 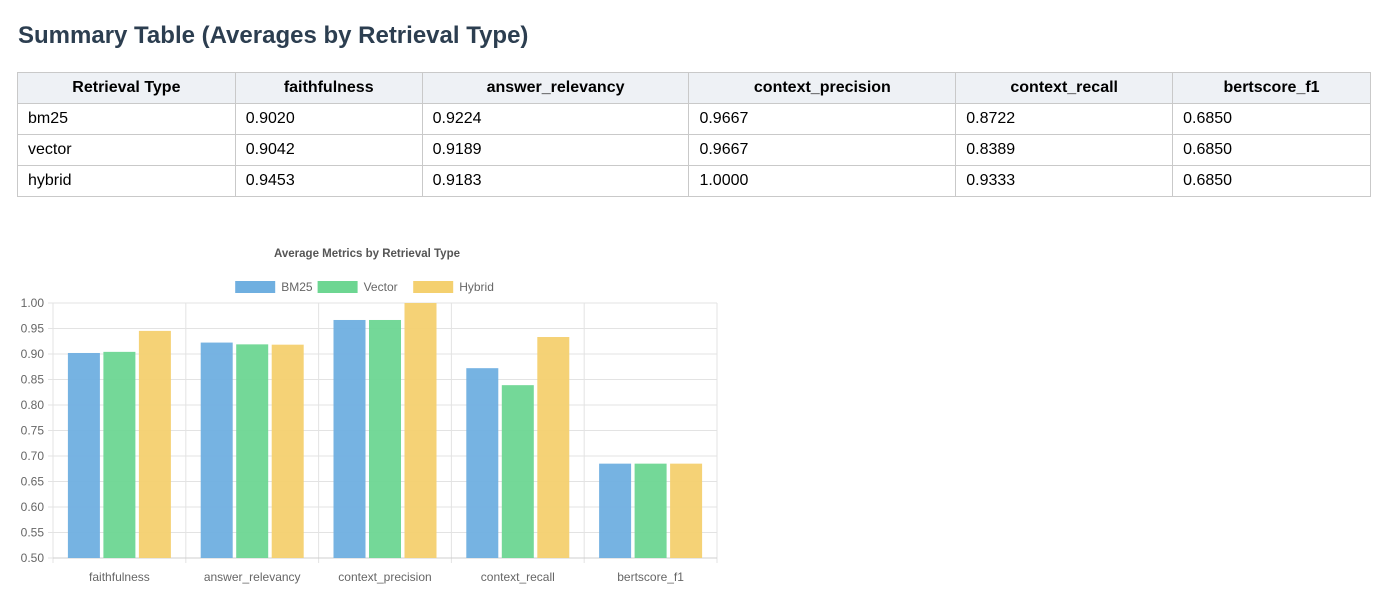 What do you see at coordinates (1271, 88) in the screenshot?
I see `column-header: bertscore_f1` at bounding box center [1271, 88].